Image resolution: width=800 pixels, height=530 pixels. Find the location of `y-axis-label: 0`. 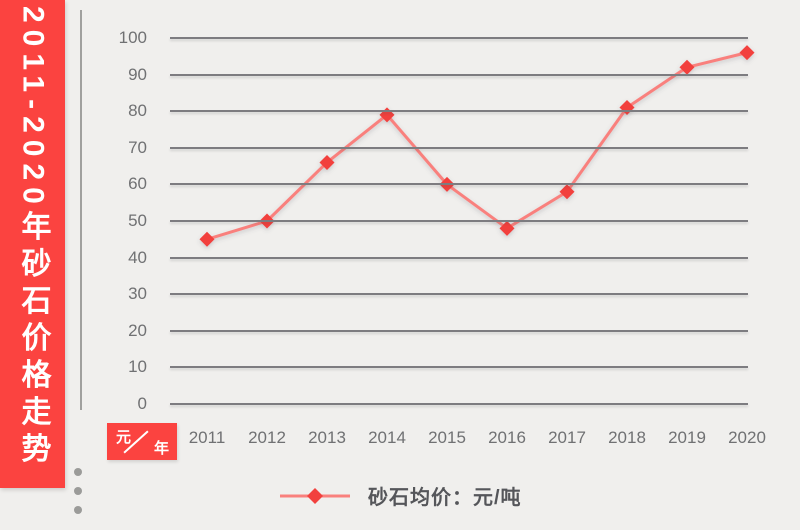

y-axis-label: 0 is located at coordinates (142, 403).